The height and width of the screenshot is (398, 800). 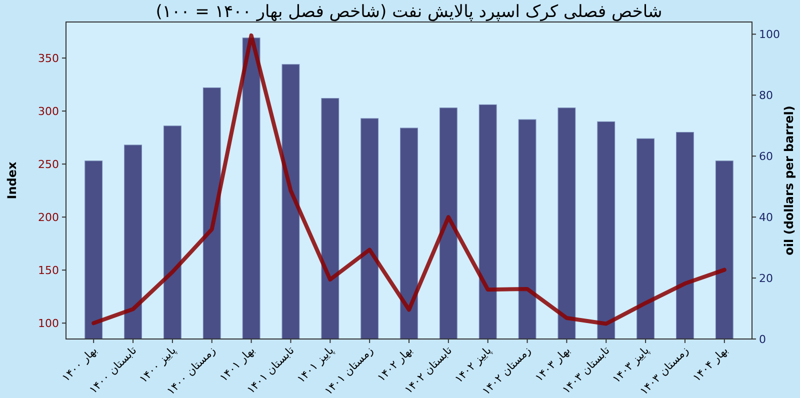 I want to click on y-tick-label: 300, so click(x=48, y=111).